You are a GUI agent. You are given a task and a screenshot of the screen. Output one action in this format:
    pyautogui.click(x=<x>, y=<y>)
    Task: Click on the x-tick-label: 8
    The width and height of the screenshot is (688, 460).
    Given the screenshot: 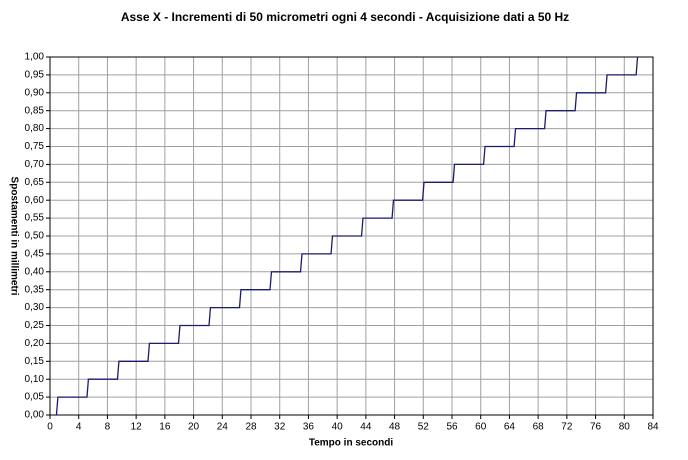 What is the action you would take?
    pyautogui.click(x=108, y=427)
    